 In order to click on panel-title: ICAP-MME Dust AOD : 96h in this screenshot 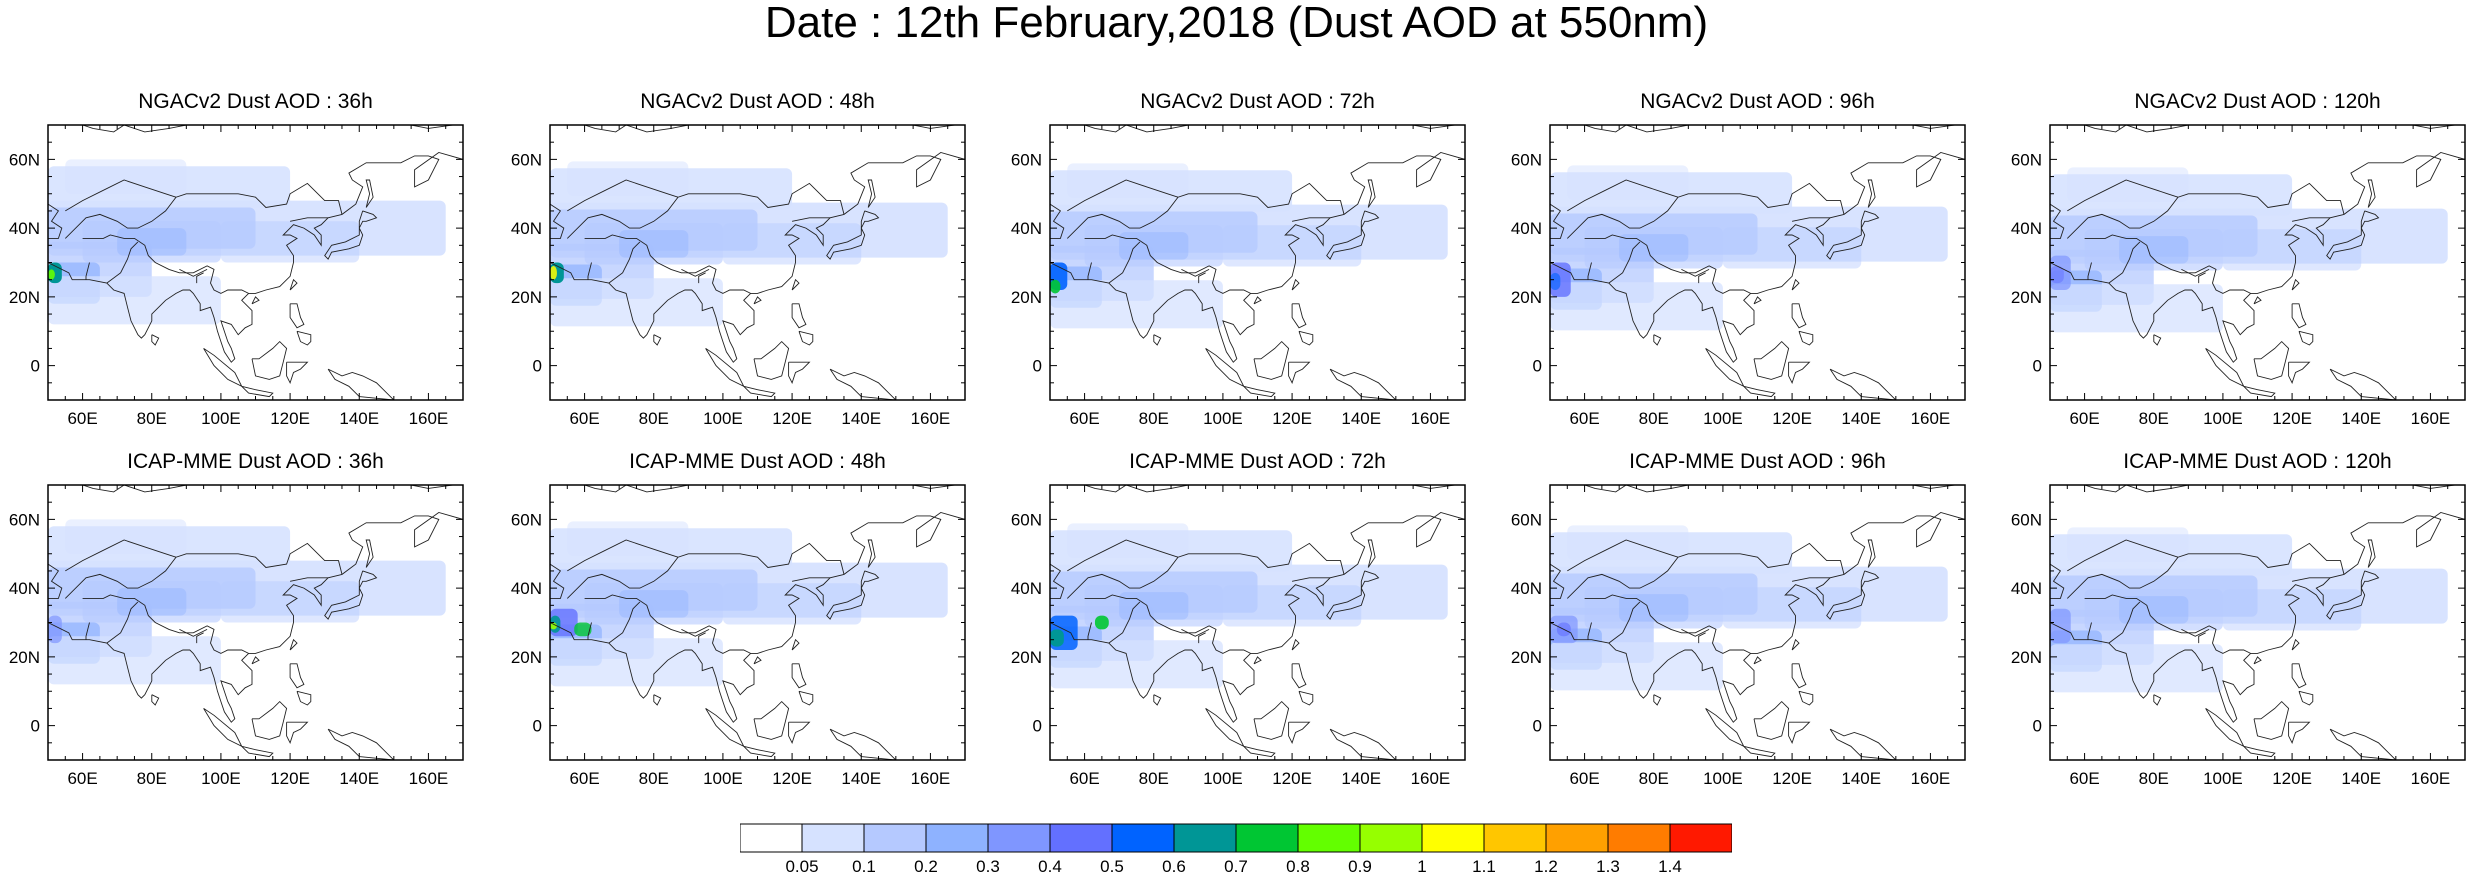, I will do `click(1757, 461)`.